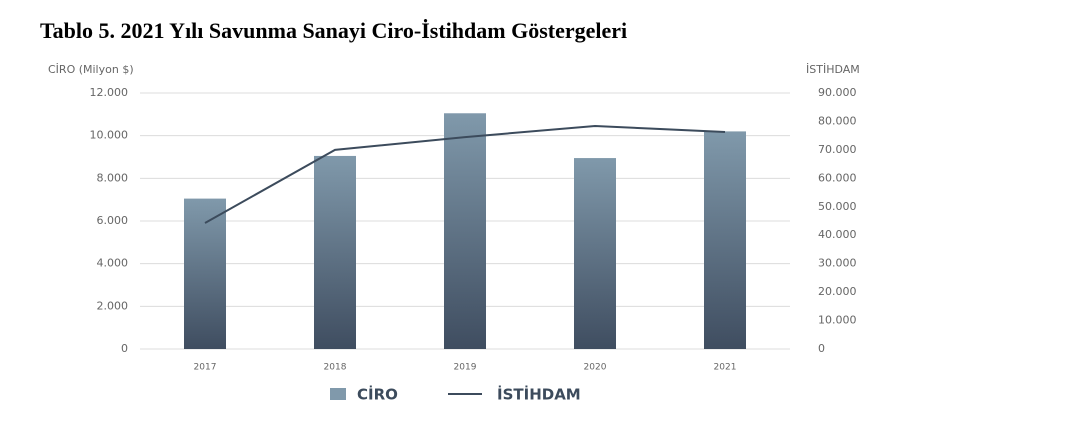  I want to click on x-tick-label: 2018, so click(335, 368).